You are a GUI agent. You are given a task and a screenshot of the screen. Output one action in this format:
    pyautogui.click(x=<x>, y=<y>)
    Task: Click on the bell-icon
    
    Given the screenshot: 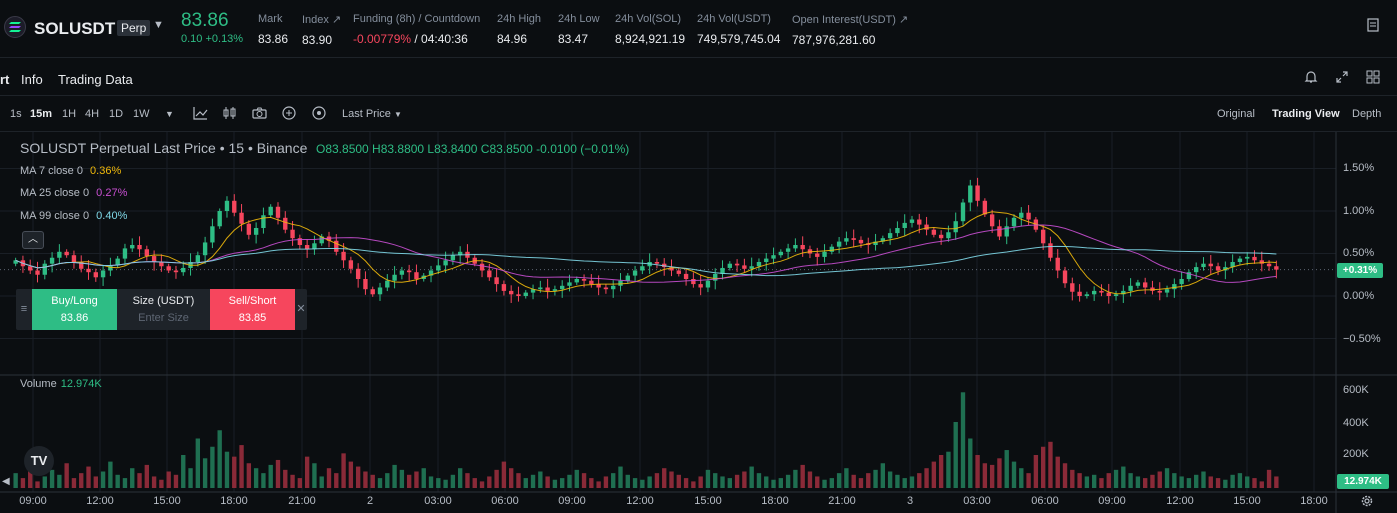 What is the action you would take?
    pyautogui.click(x=1311, y=78)
    